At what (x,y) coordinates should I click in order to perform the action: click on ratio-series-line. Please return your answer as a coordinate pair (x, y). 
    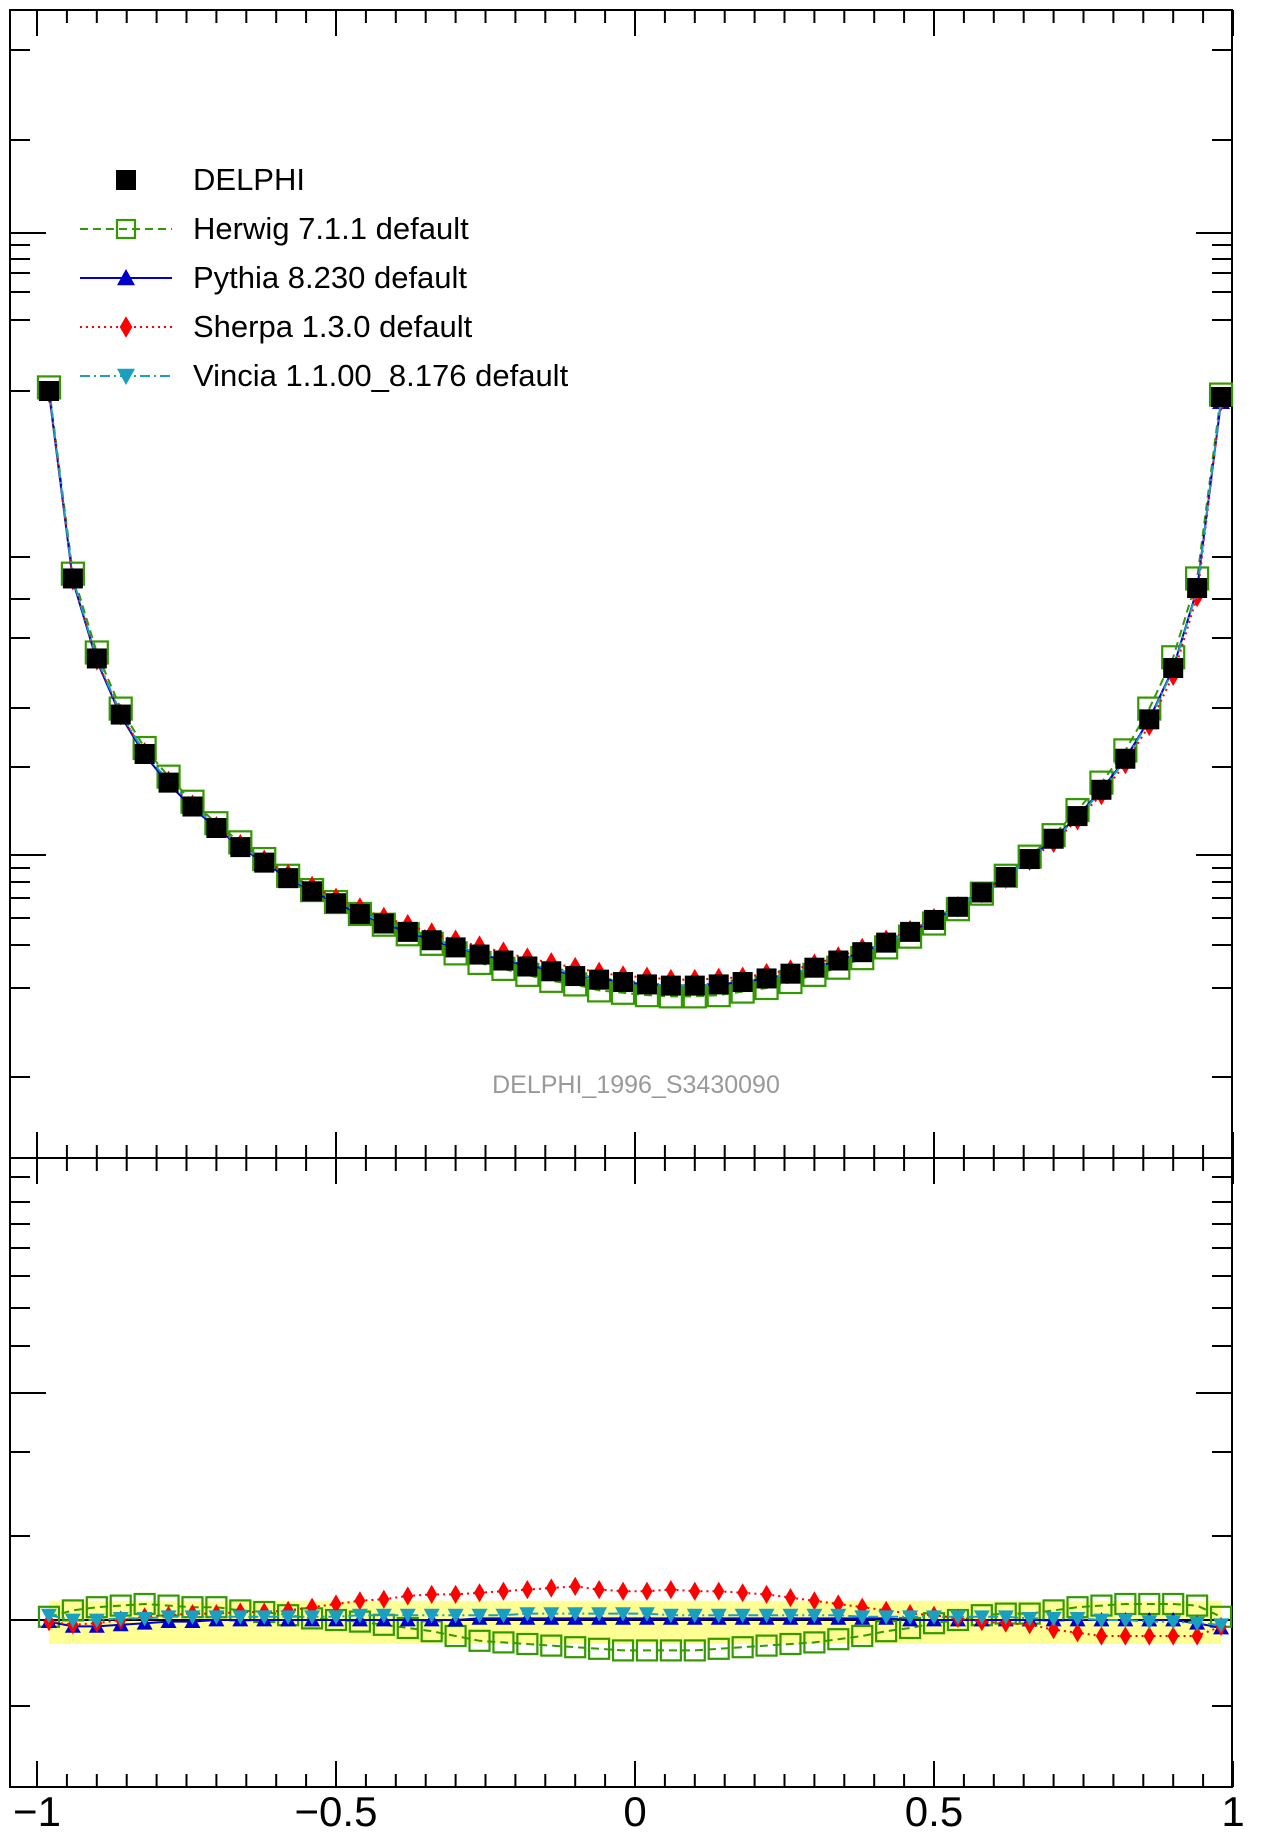
    Looking at the image, I should click on (635, 1611).